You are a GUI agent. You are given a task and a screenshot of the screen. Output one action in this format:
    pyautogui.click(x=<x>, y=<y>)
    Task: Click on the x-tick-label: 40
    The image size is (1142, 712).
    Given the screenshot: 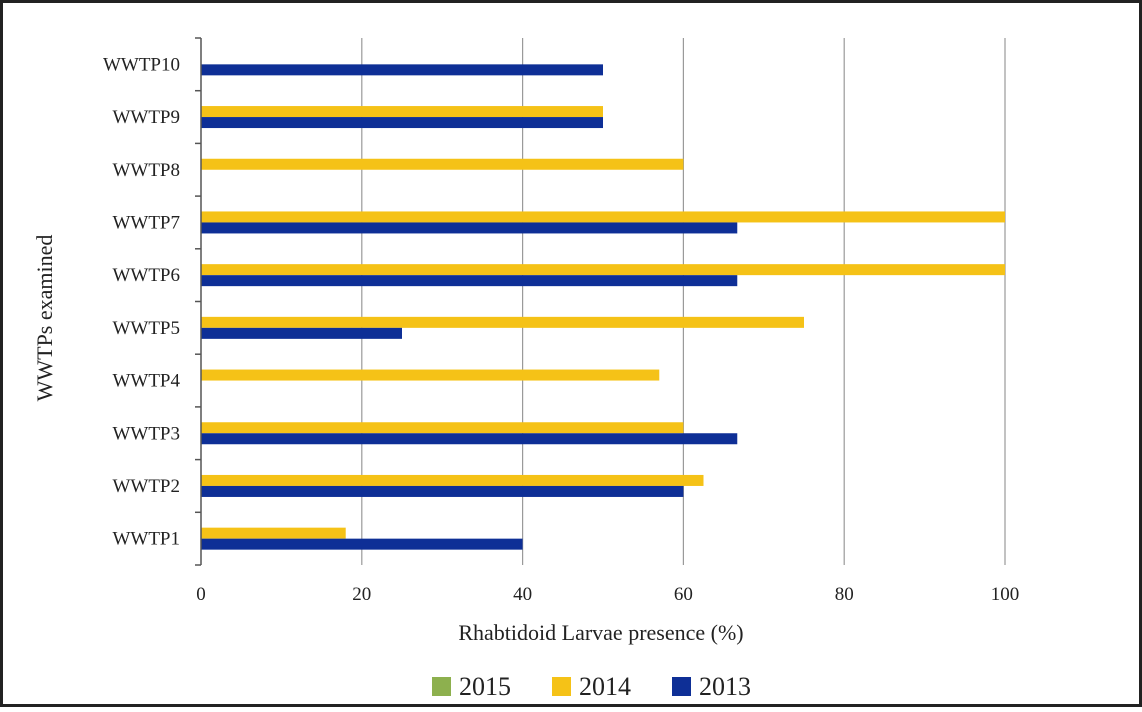 What is the action you would take?
    pyautogui.click(x=522, y=594)
    